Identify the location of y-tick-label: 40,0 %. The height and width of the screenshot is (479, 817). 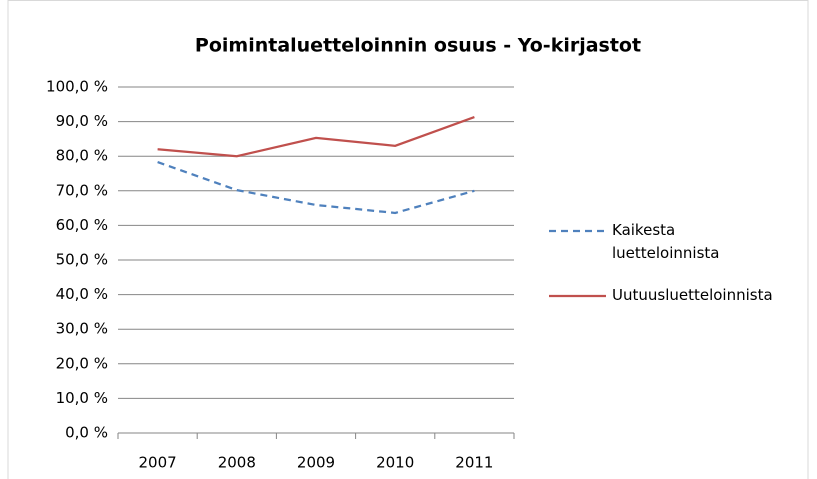
(82, 294).